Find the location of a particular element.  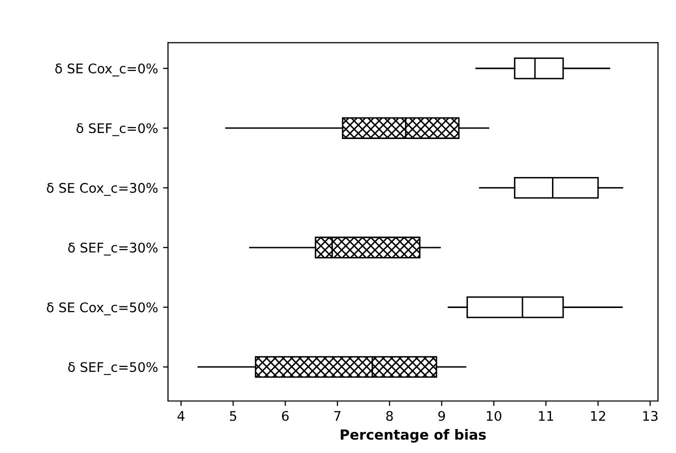

x-tick-label: 9 is located at coordinates (441, 415).